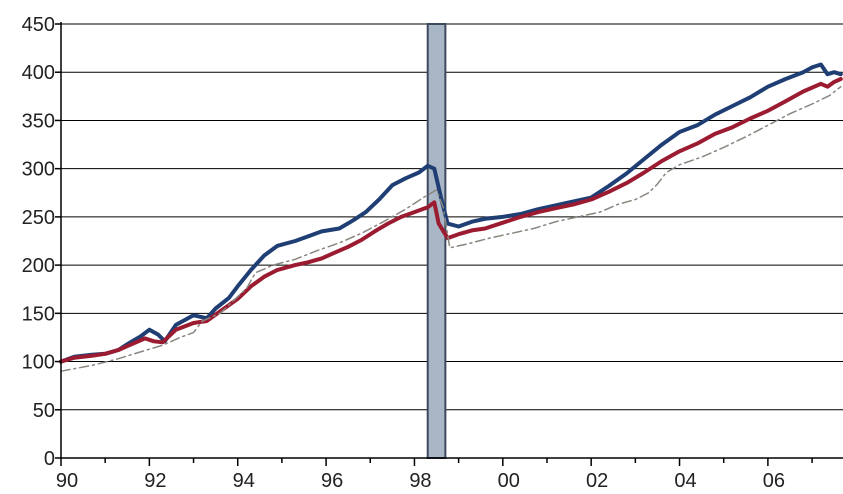  I want to click on y-tick-label: 0, so click(49, 459).